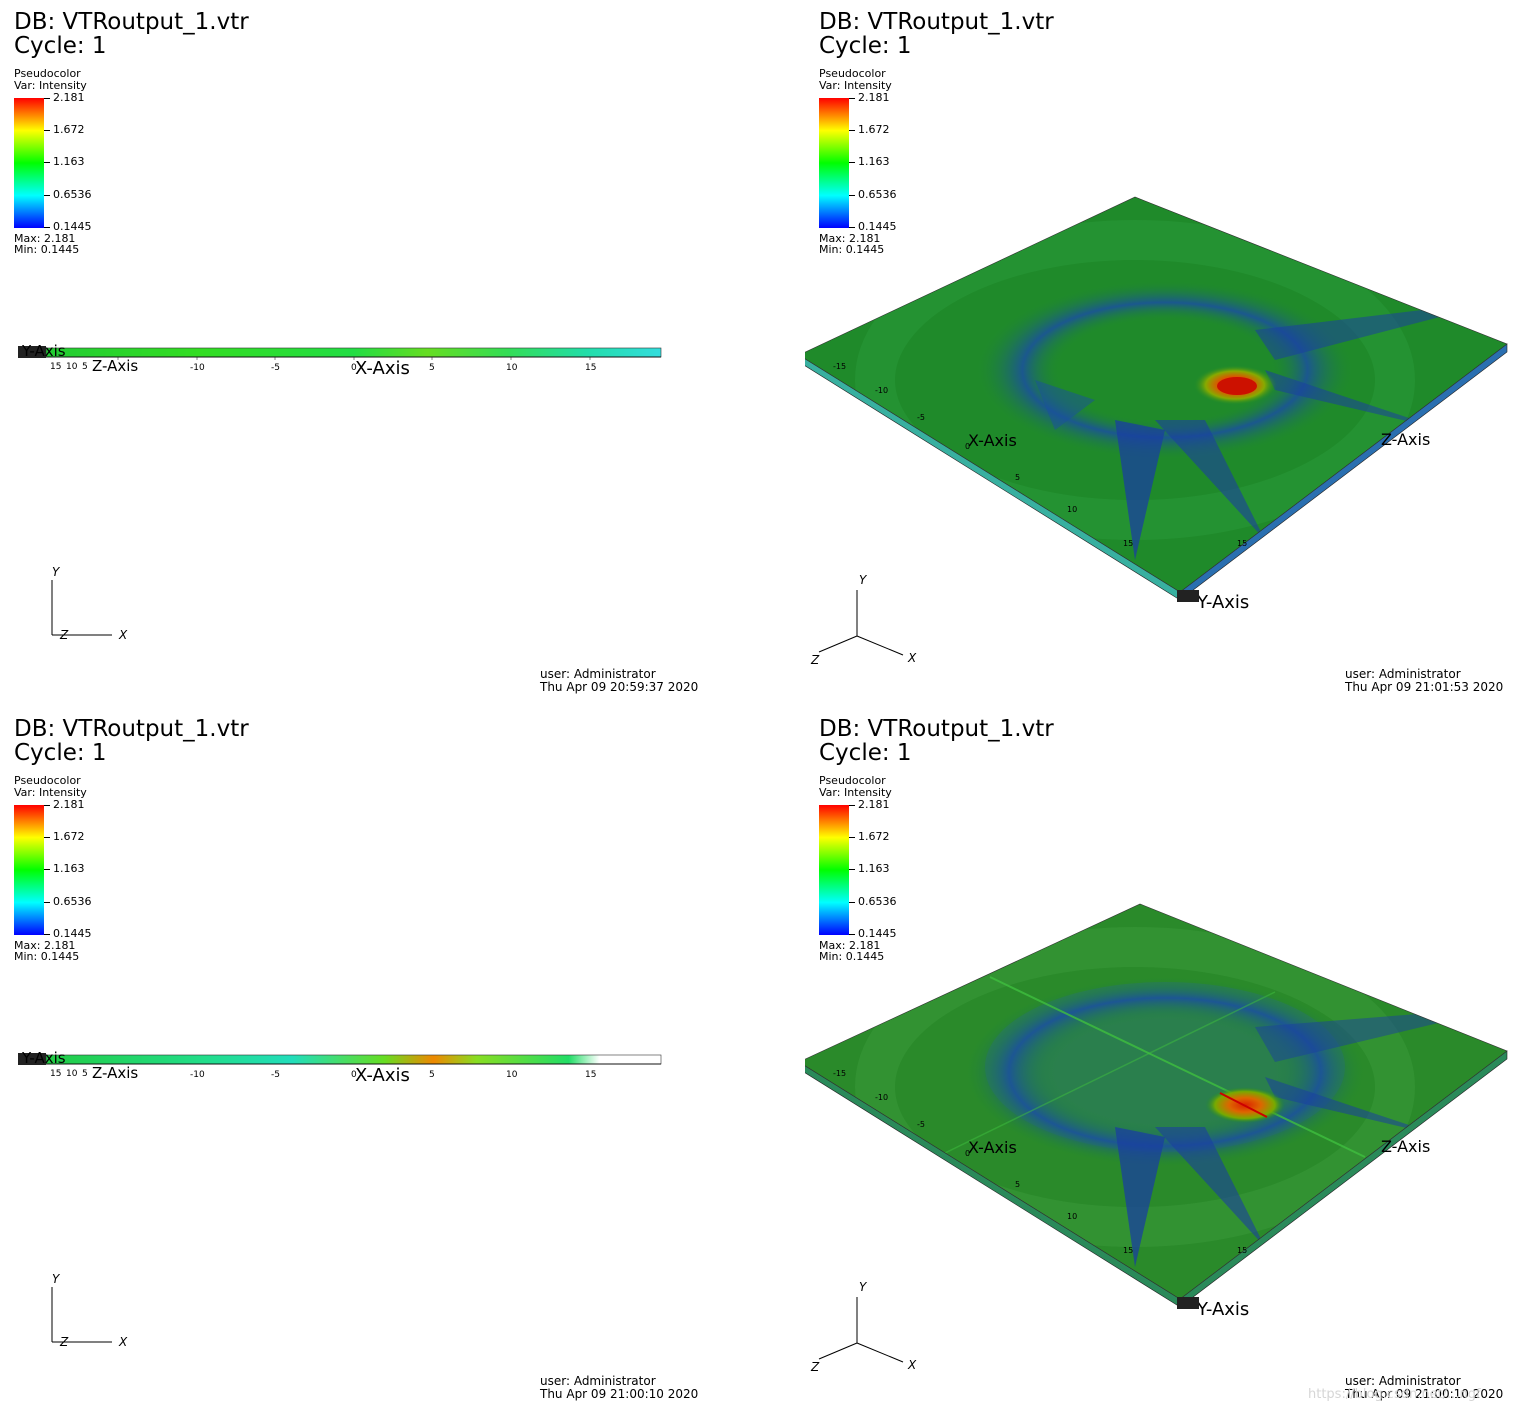  I want to click on orientation-triad: Y X Z, so click(863, 620).